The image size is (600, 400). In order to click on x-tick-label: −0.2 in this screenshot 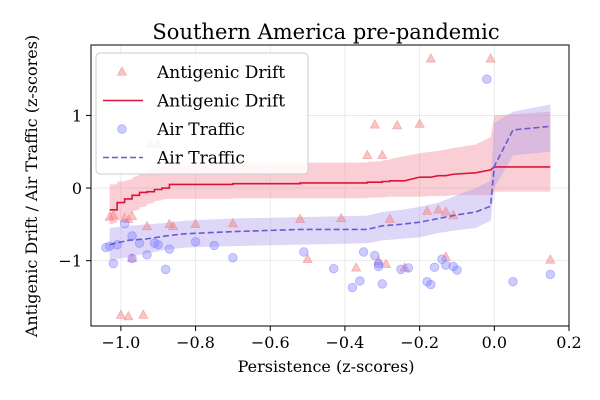, I will do `click(419, 342)`.